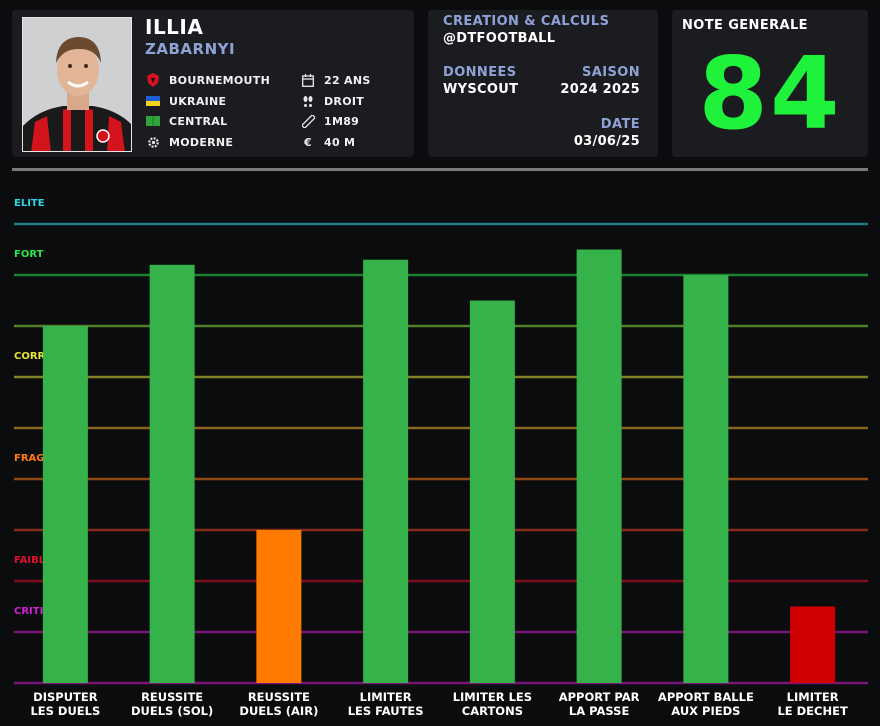 Image resolution: width=880 pixels, height=726 pixels. What do you see at coordinates (153, 101) in the screenshot?
I see `ukraine-flag-icon` at bounding box center [153, 101].